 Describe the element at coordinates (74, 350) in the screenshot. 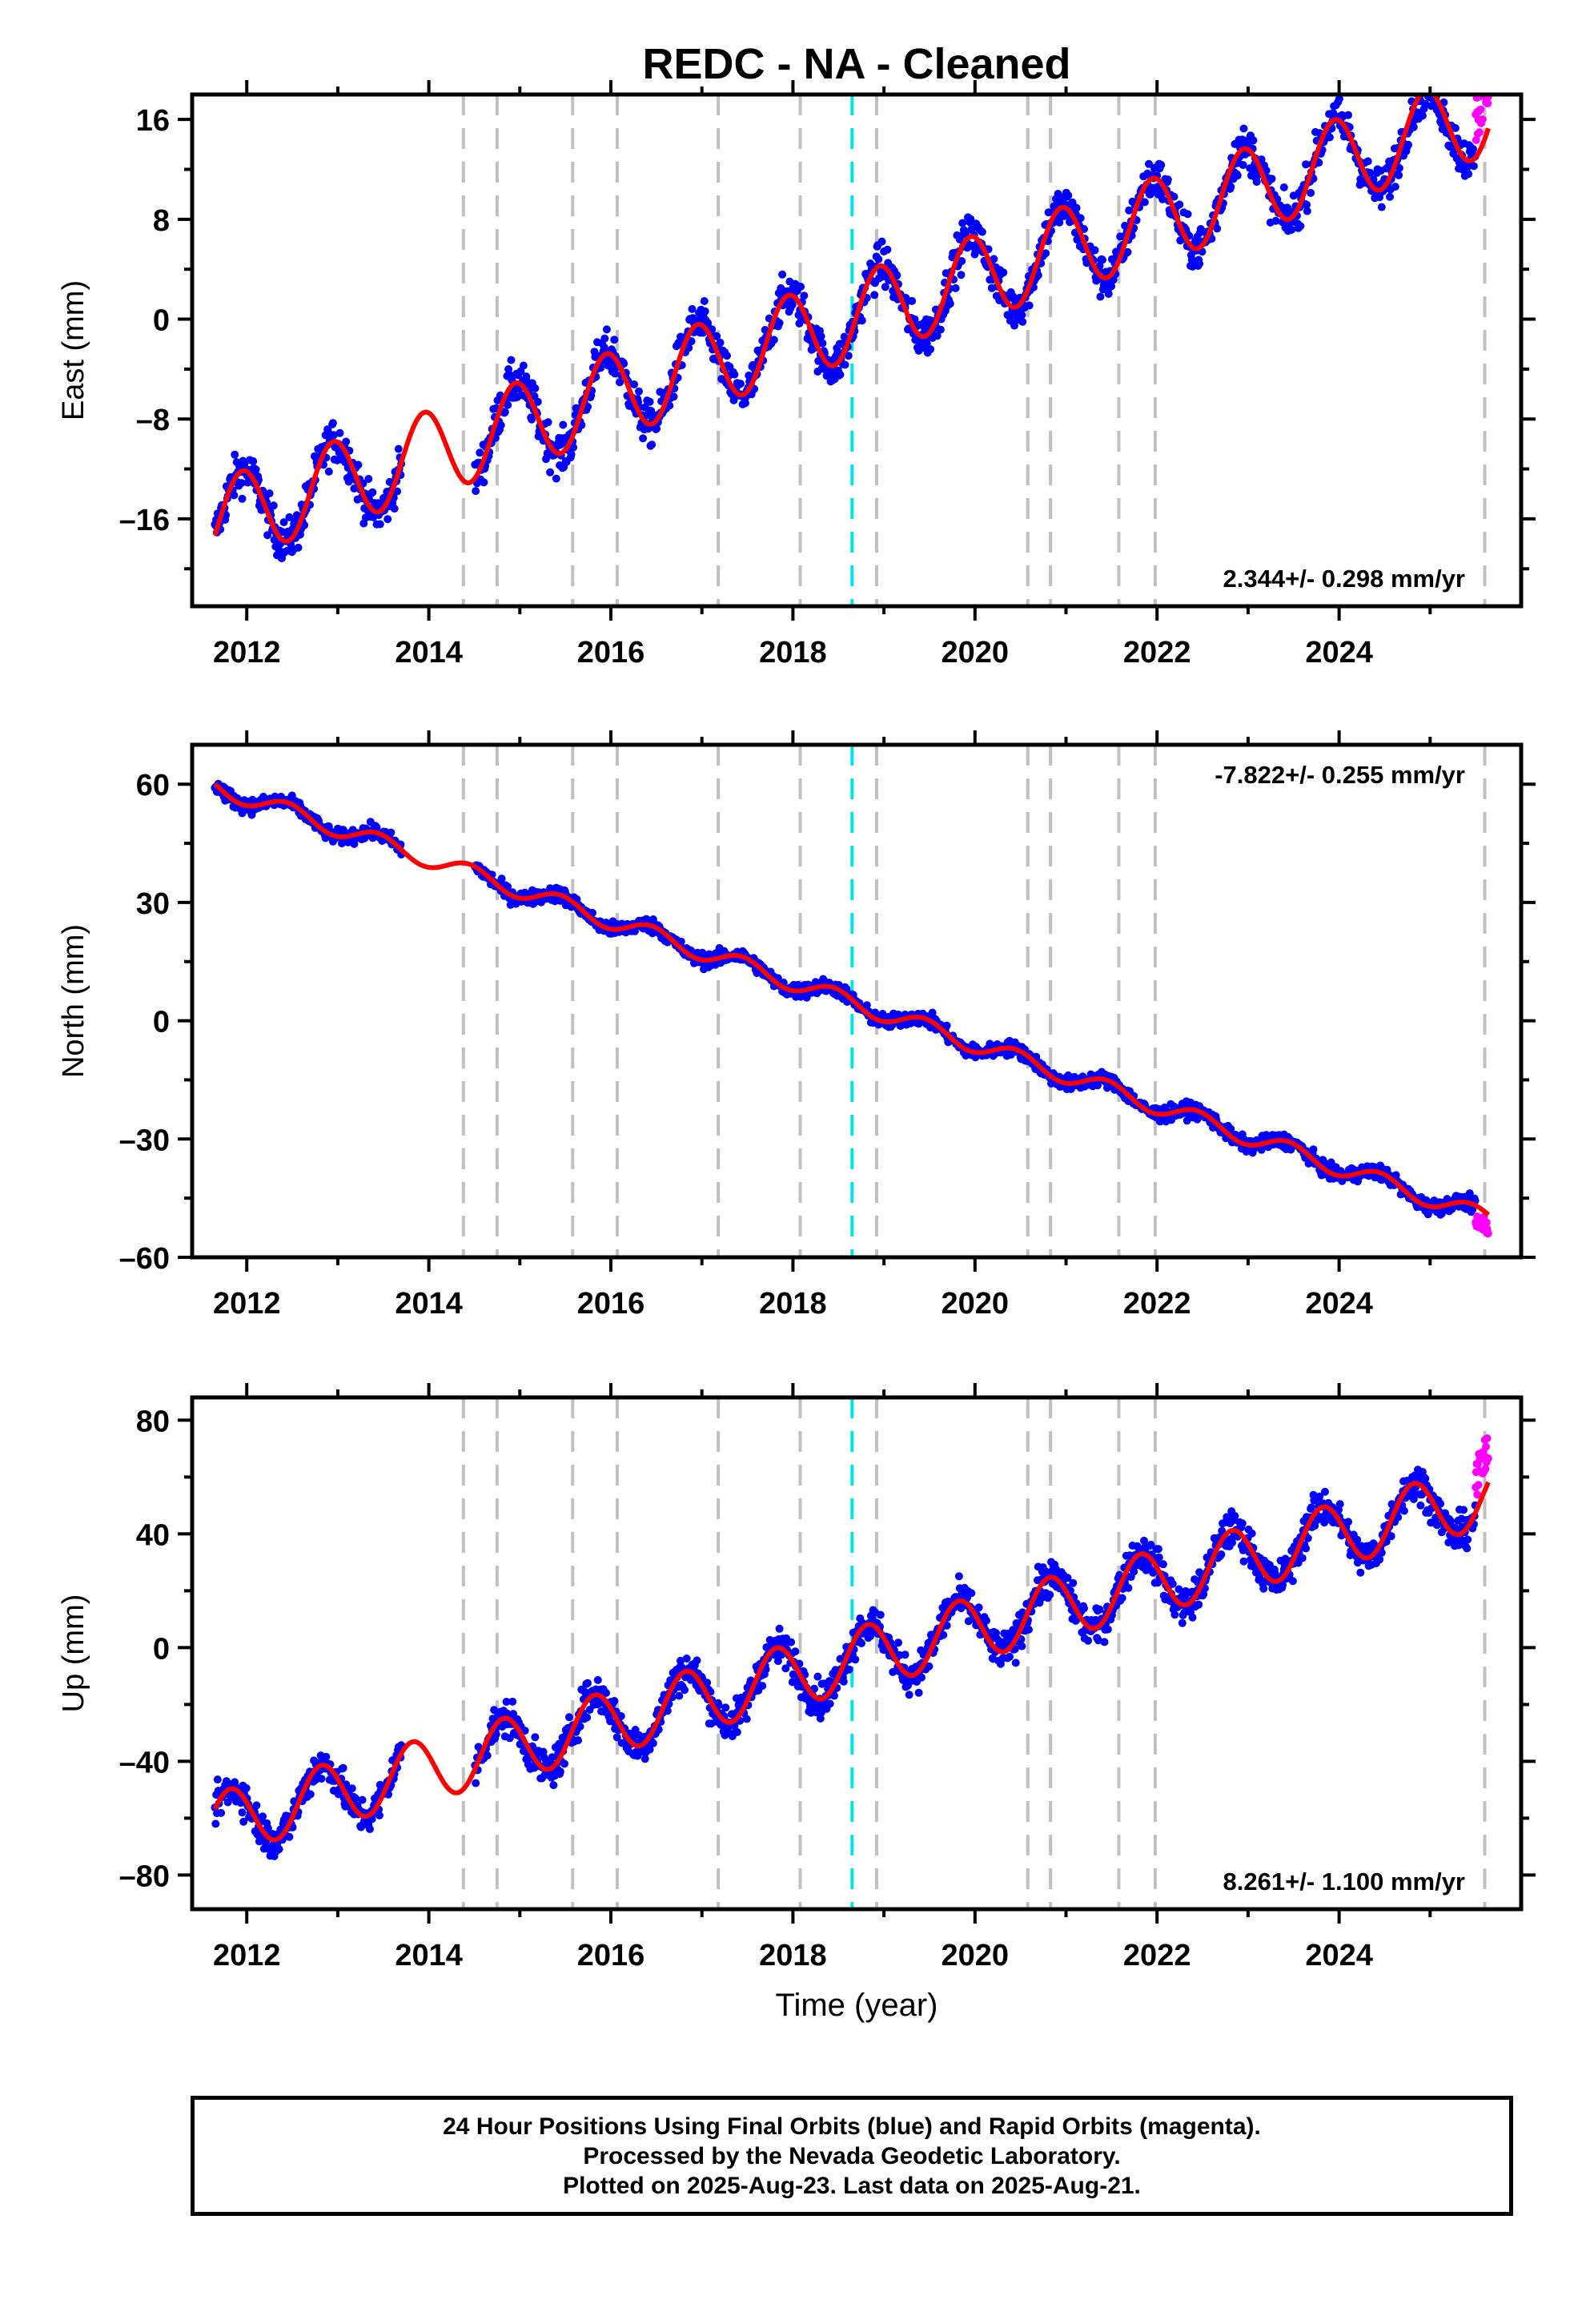

I see `y-axis-label: East (mm)` at that location.